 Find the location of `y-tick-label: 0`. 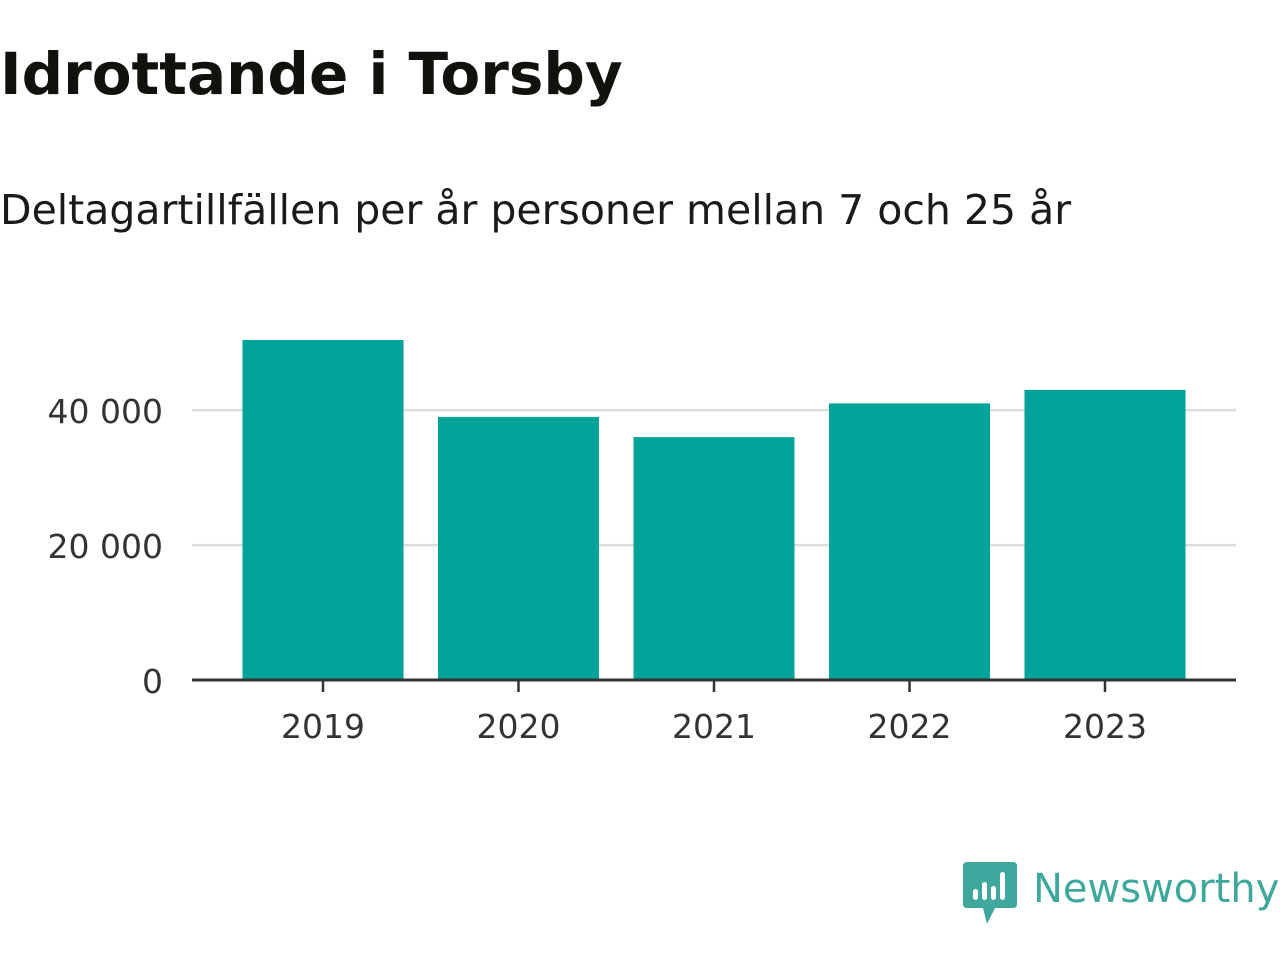

y-tick-label: 0 is located at coordinates (152, 681).